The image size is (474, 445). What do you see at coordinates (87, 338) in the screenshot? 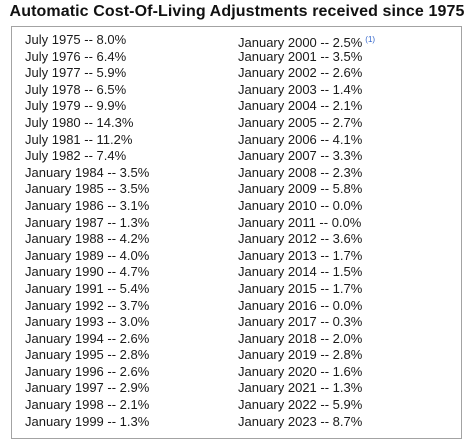
I see `table-row: January 1994 -- 2.6%` at bounding box center [87, 338].